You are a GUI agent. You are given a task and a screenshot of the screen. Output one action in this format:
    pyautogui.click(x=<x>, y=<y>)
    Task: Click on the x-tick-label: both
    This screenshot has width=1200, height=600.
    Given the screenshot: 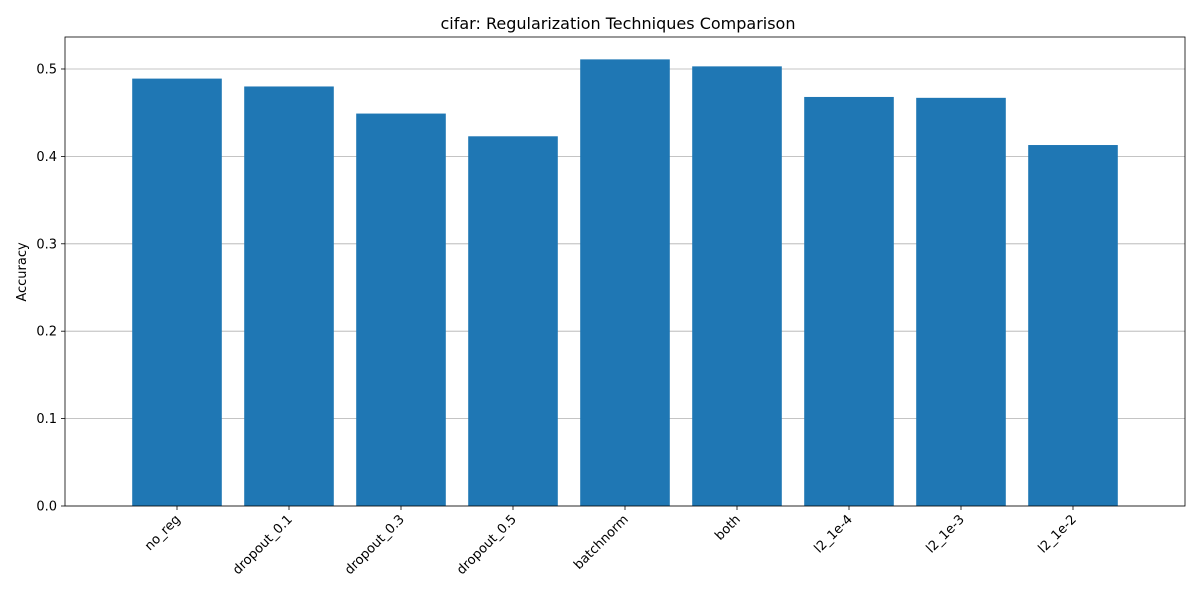 What is the action you would take?
    pyautogui.click(x=727, y=527)
    